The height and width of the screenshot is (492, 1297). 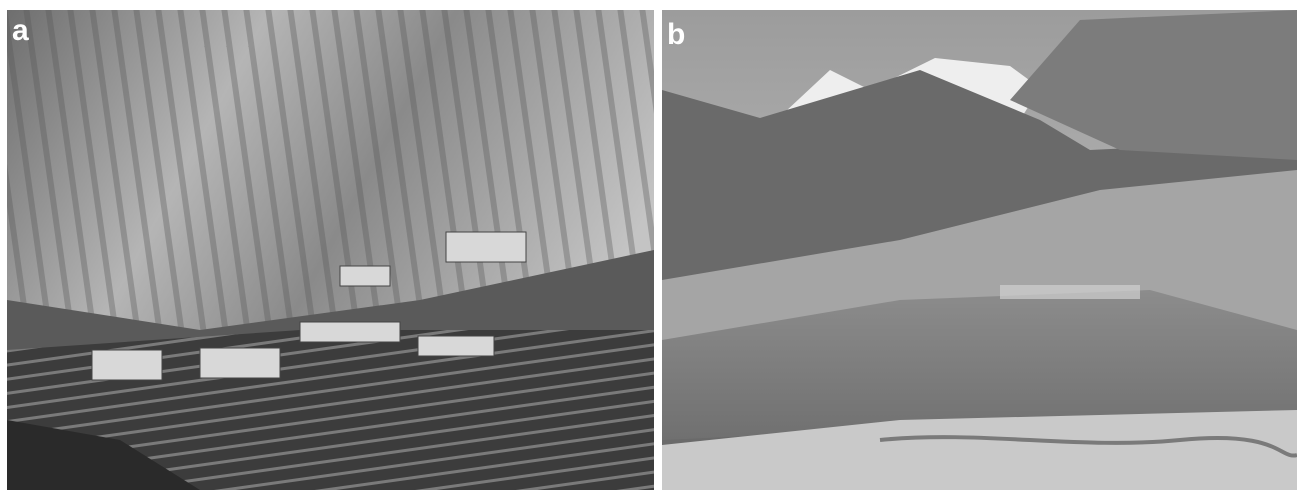 I want to click on panel-label: b, so click(x=676, y=34).